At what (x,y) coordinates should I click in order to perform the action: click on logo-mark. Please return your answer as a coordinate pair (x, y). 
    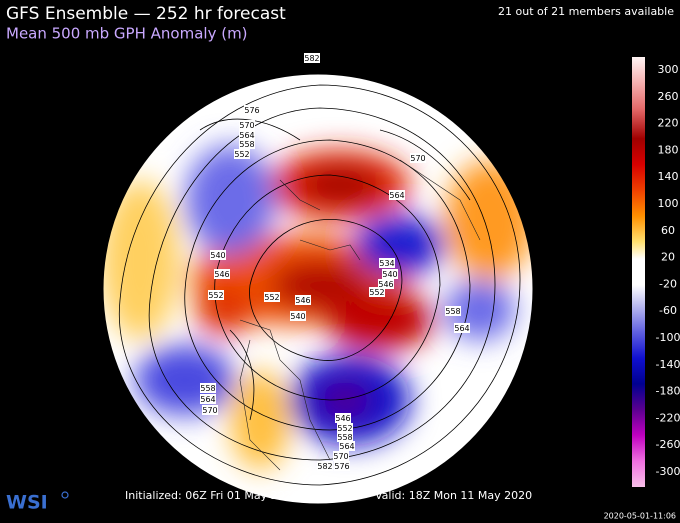
    Looking at the image, I should click on (65, 495).